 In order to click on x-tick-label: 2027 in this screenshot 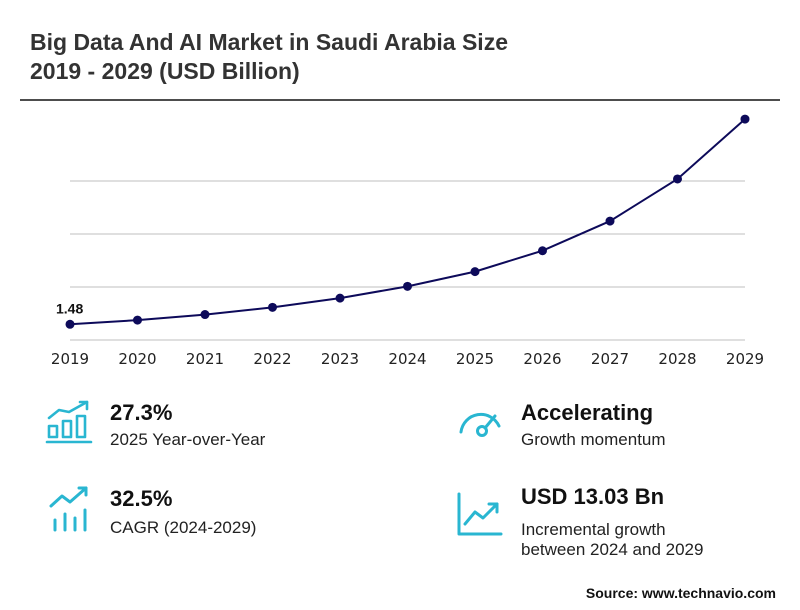, I will do `click(610, 359)`.